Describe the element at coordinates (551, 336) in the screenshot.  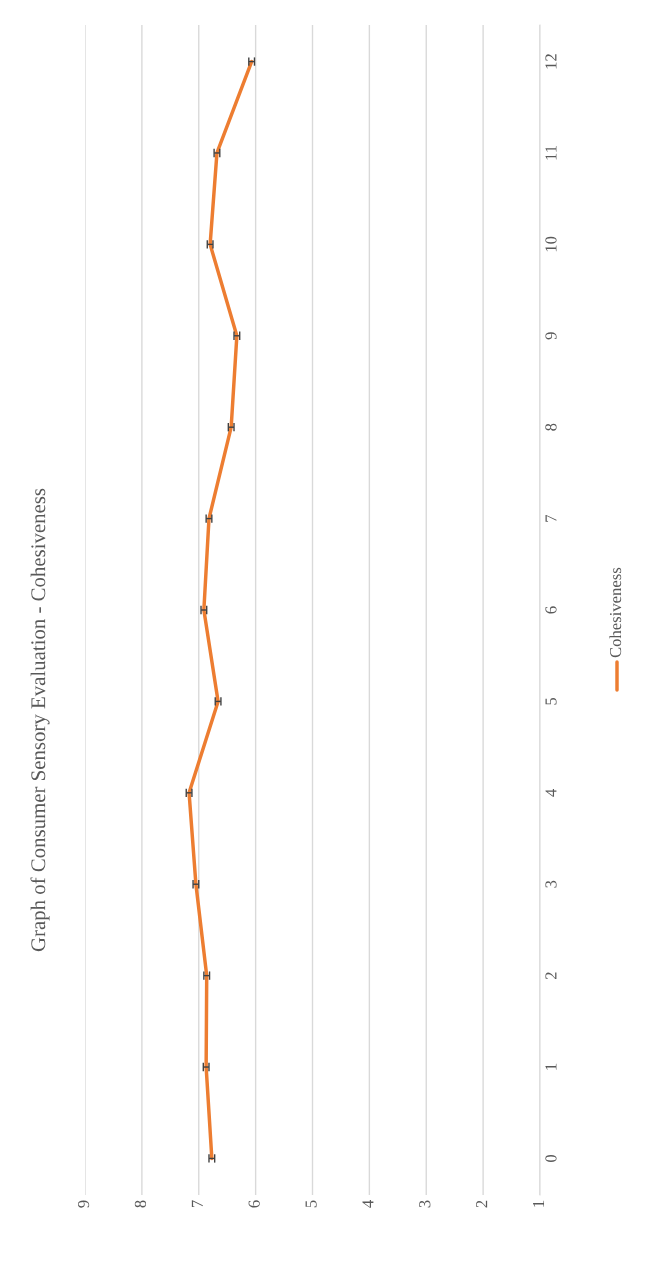
I see `y-tick-label: 9` at that location.